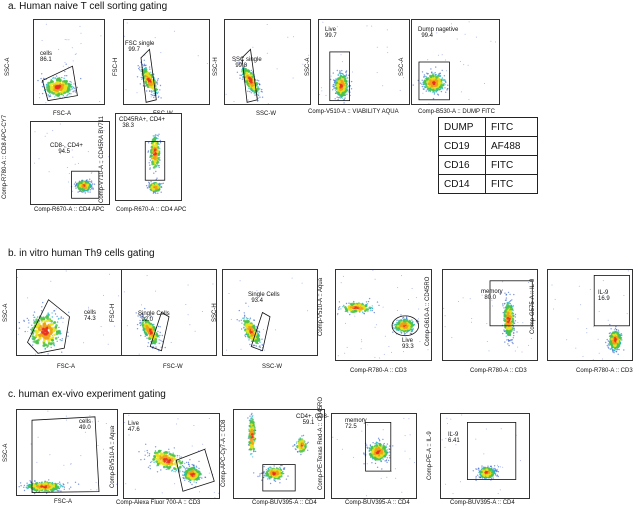 The image size is (639, 507). Describe the element at coordinates (353, 112) in the screenshot. I see `xlabel-a4: Comp-V510-A :: VIABILITY AQUA` at that location.